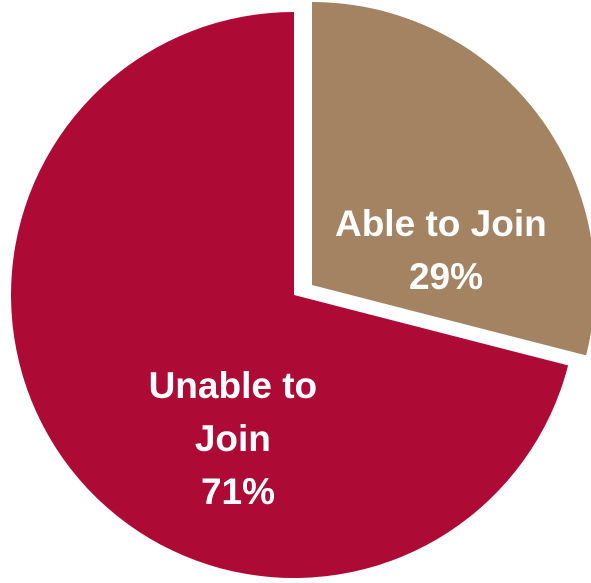 This screenshot has height=583, width=591. Describe the element at coordinates (233, 438) in the screenshot. I see `slice-label-unable-line-2: Join` at that location.